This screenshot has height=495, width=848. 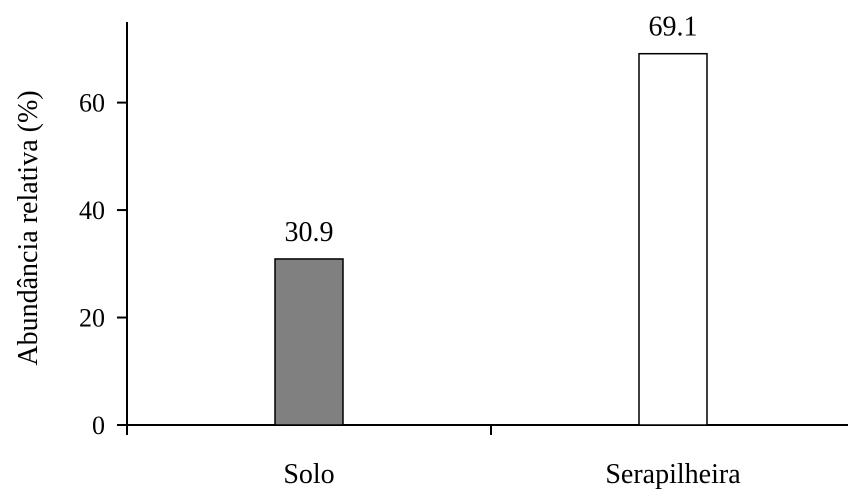 I want to click on y-tick-label: 60, so click(x=92, y=103).